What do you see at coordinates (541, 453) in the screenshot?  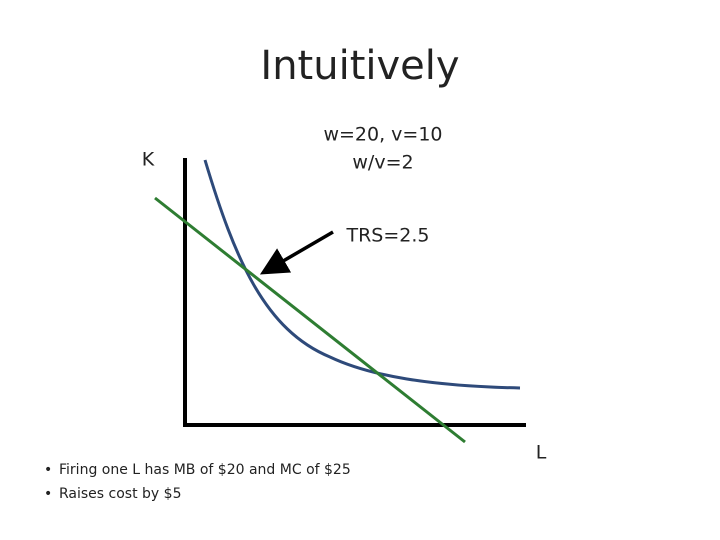 I see `x-axis-label: L` at bounding box center [541, 453].